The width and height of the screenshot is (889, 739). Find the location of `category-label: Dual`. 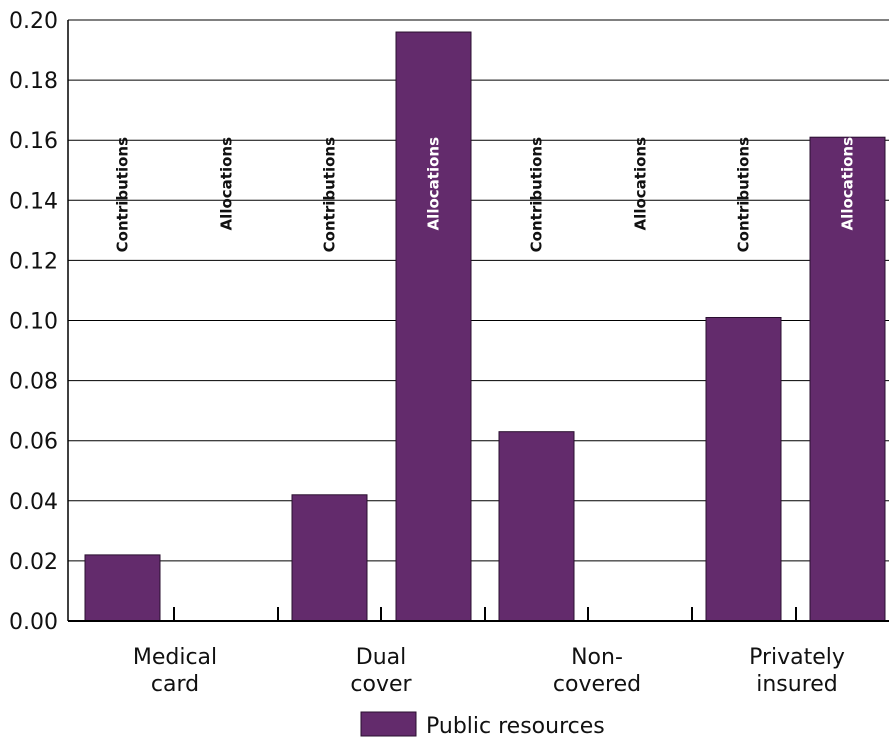

category-label: Dual is located at coordinates (381, 657).